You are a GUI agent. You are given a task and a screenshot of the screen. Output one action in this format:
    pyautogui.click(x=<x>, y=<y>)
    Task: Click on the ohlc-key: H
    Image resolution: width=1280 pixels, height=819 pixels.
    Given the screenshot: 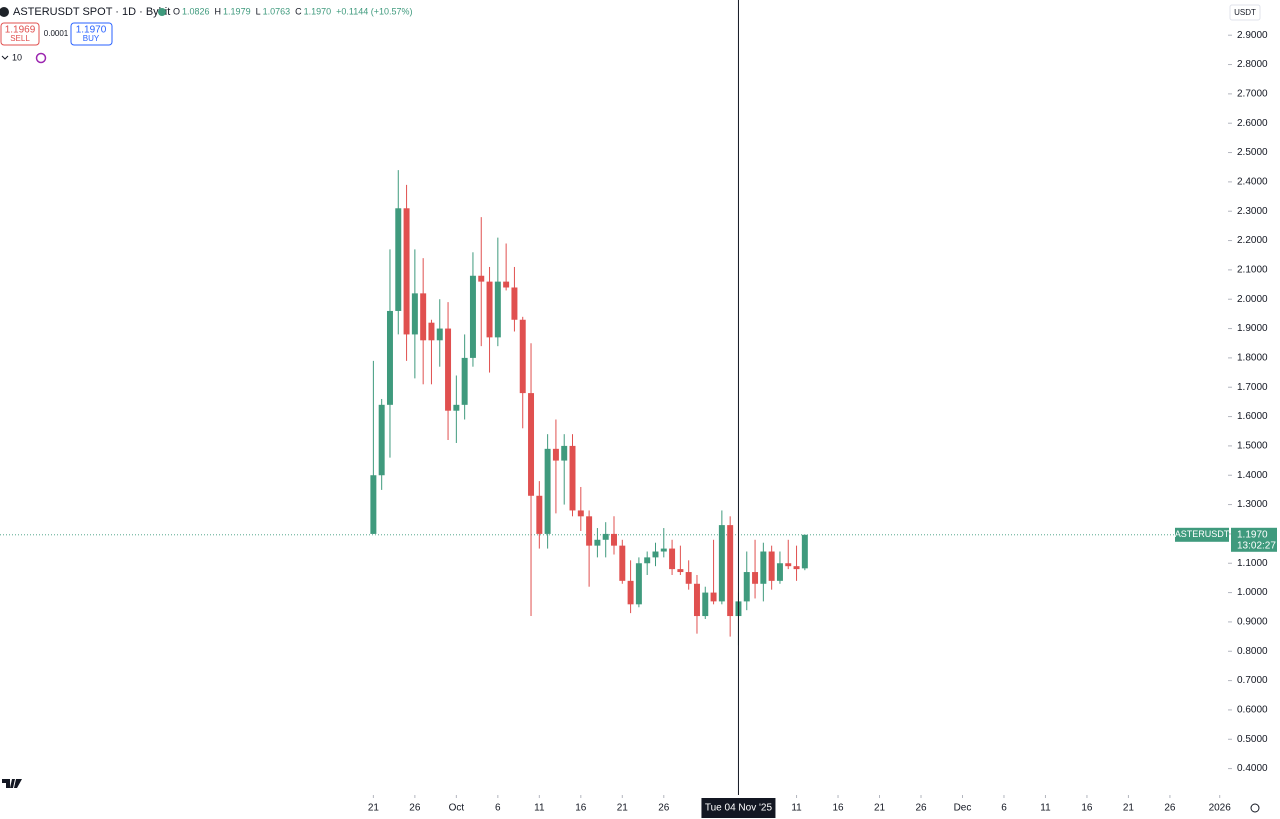 What is the action you would take?
    pyautogui.click(x=218, y=11)
    